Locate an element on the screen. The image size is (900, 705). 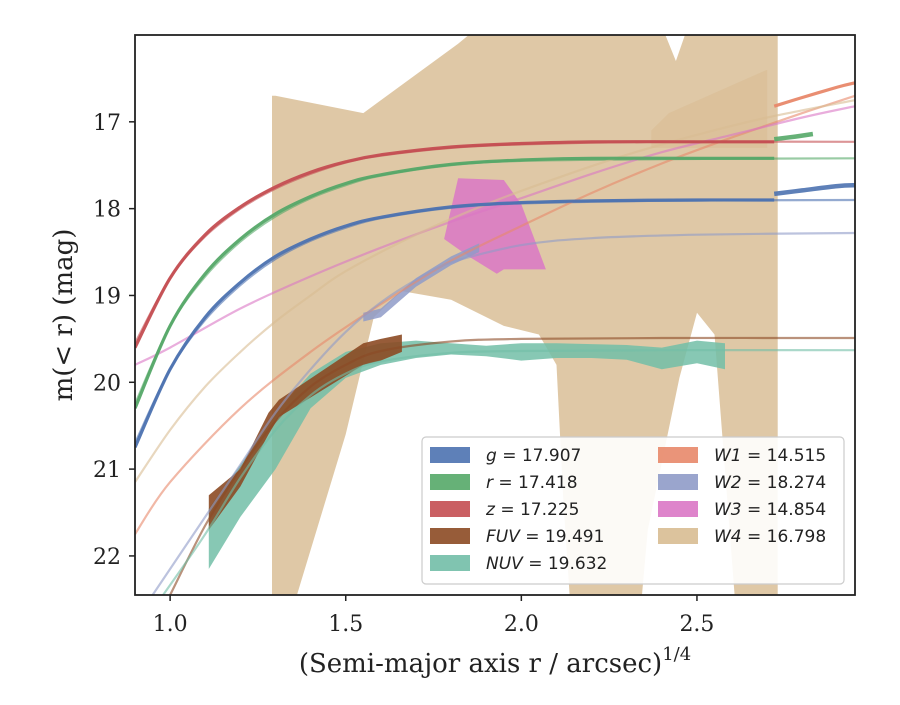
legend-band-name: FUV is located at coordinates (503, 537).